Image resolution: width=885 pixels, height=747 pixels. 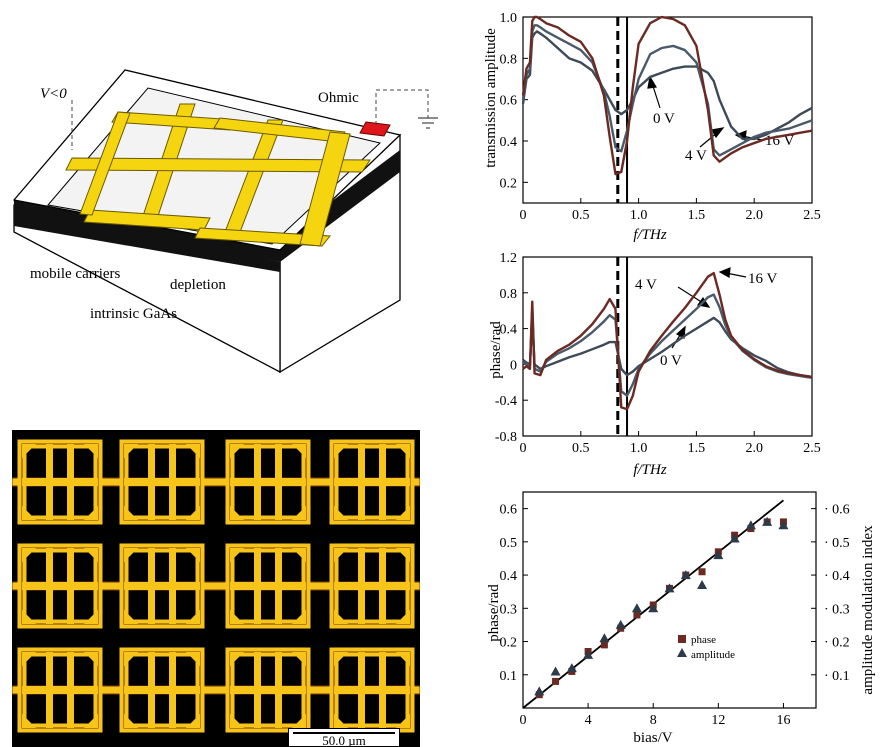 What do you see at coordinates (509, 609) in the screenshot?
I see `y-tick-label: 0.3` at bounding box center [509, 609].